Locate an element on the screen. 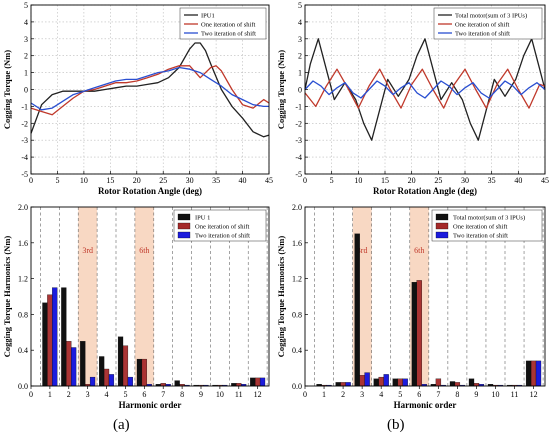  x-tick-label: 9 is located at coordinates (201, 394).